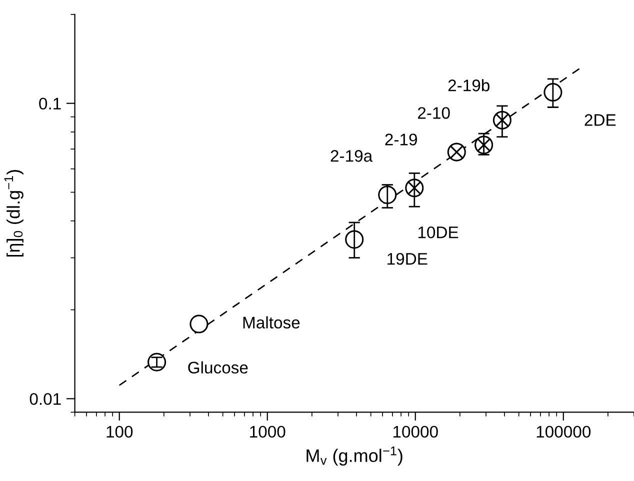  What do you see at coordinates (119, 432) in the screenshot?
I see `x-tick-label: 100` at bounding box center [119, 432].